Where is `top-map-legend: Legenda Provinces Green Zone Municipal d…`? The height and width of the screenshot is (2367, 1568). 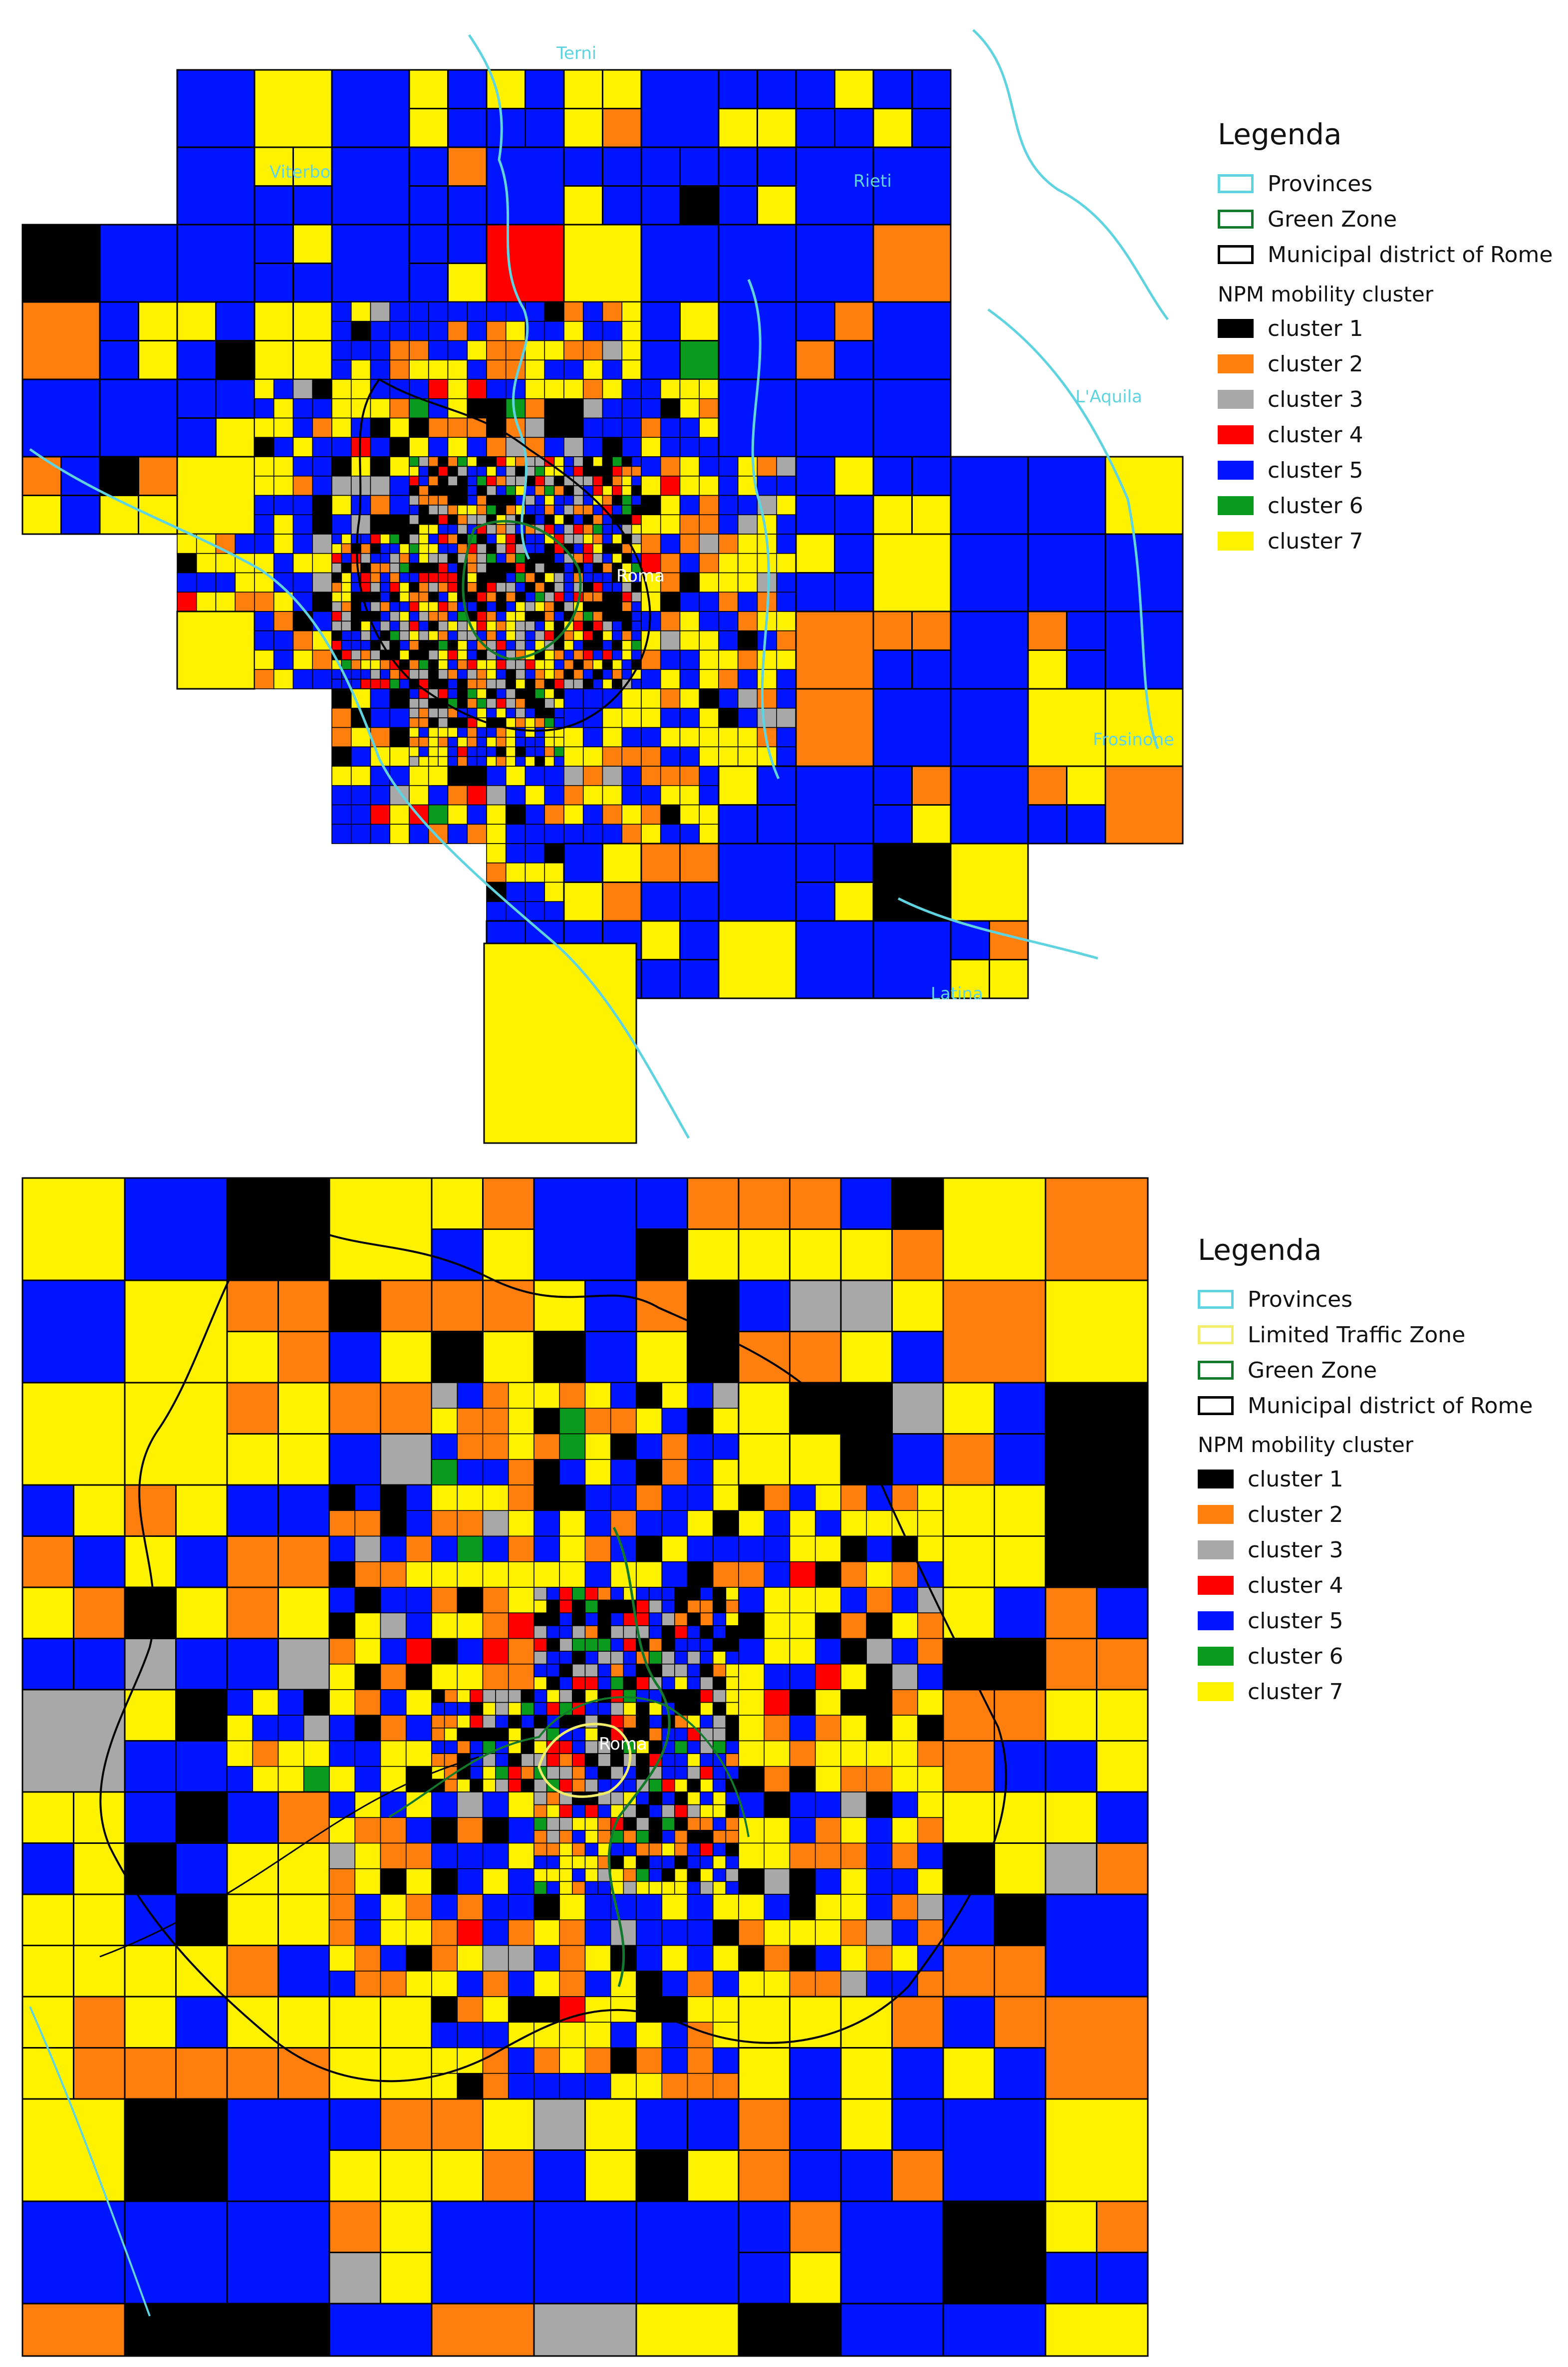
top-map-legend: Legenda Provinces Green Zone Municipal d… is located at coordinates (1392, 342).